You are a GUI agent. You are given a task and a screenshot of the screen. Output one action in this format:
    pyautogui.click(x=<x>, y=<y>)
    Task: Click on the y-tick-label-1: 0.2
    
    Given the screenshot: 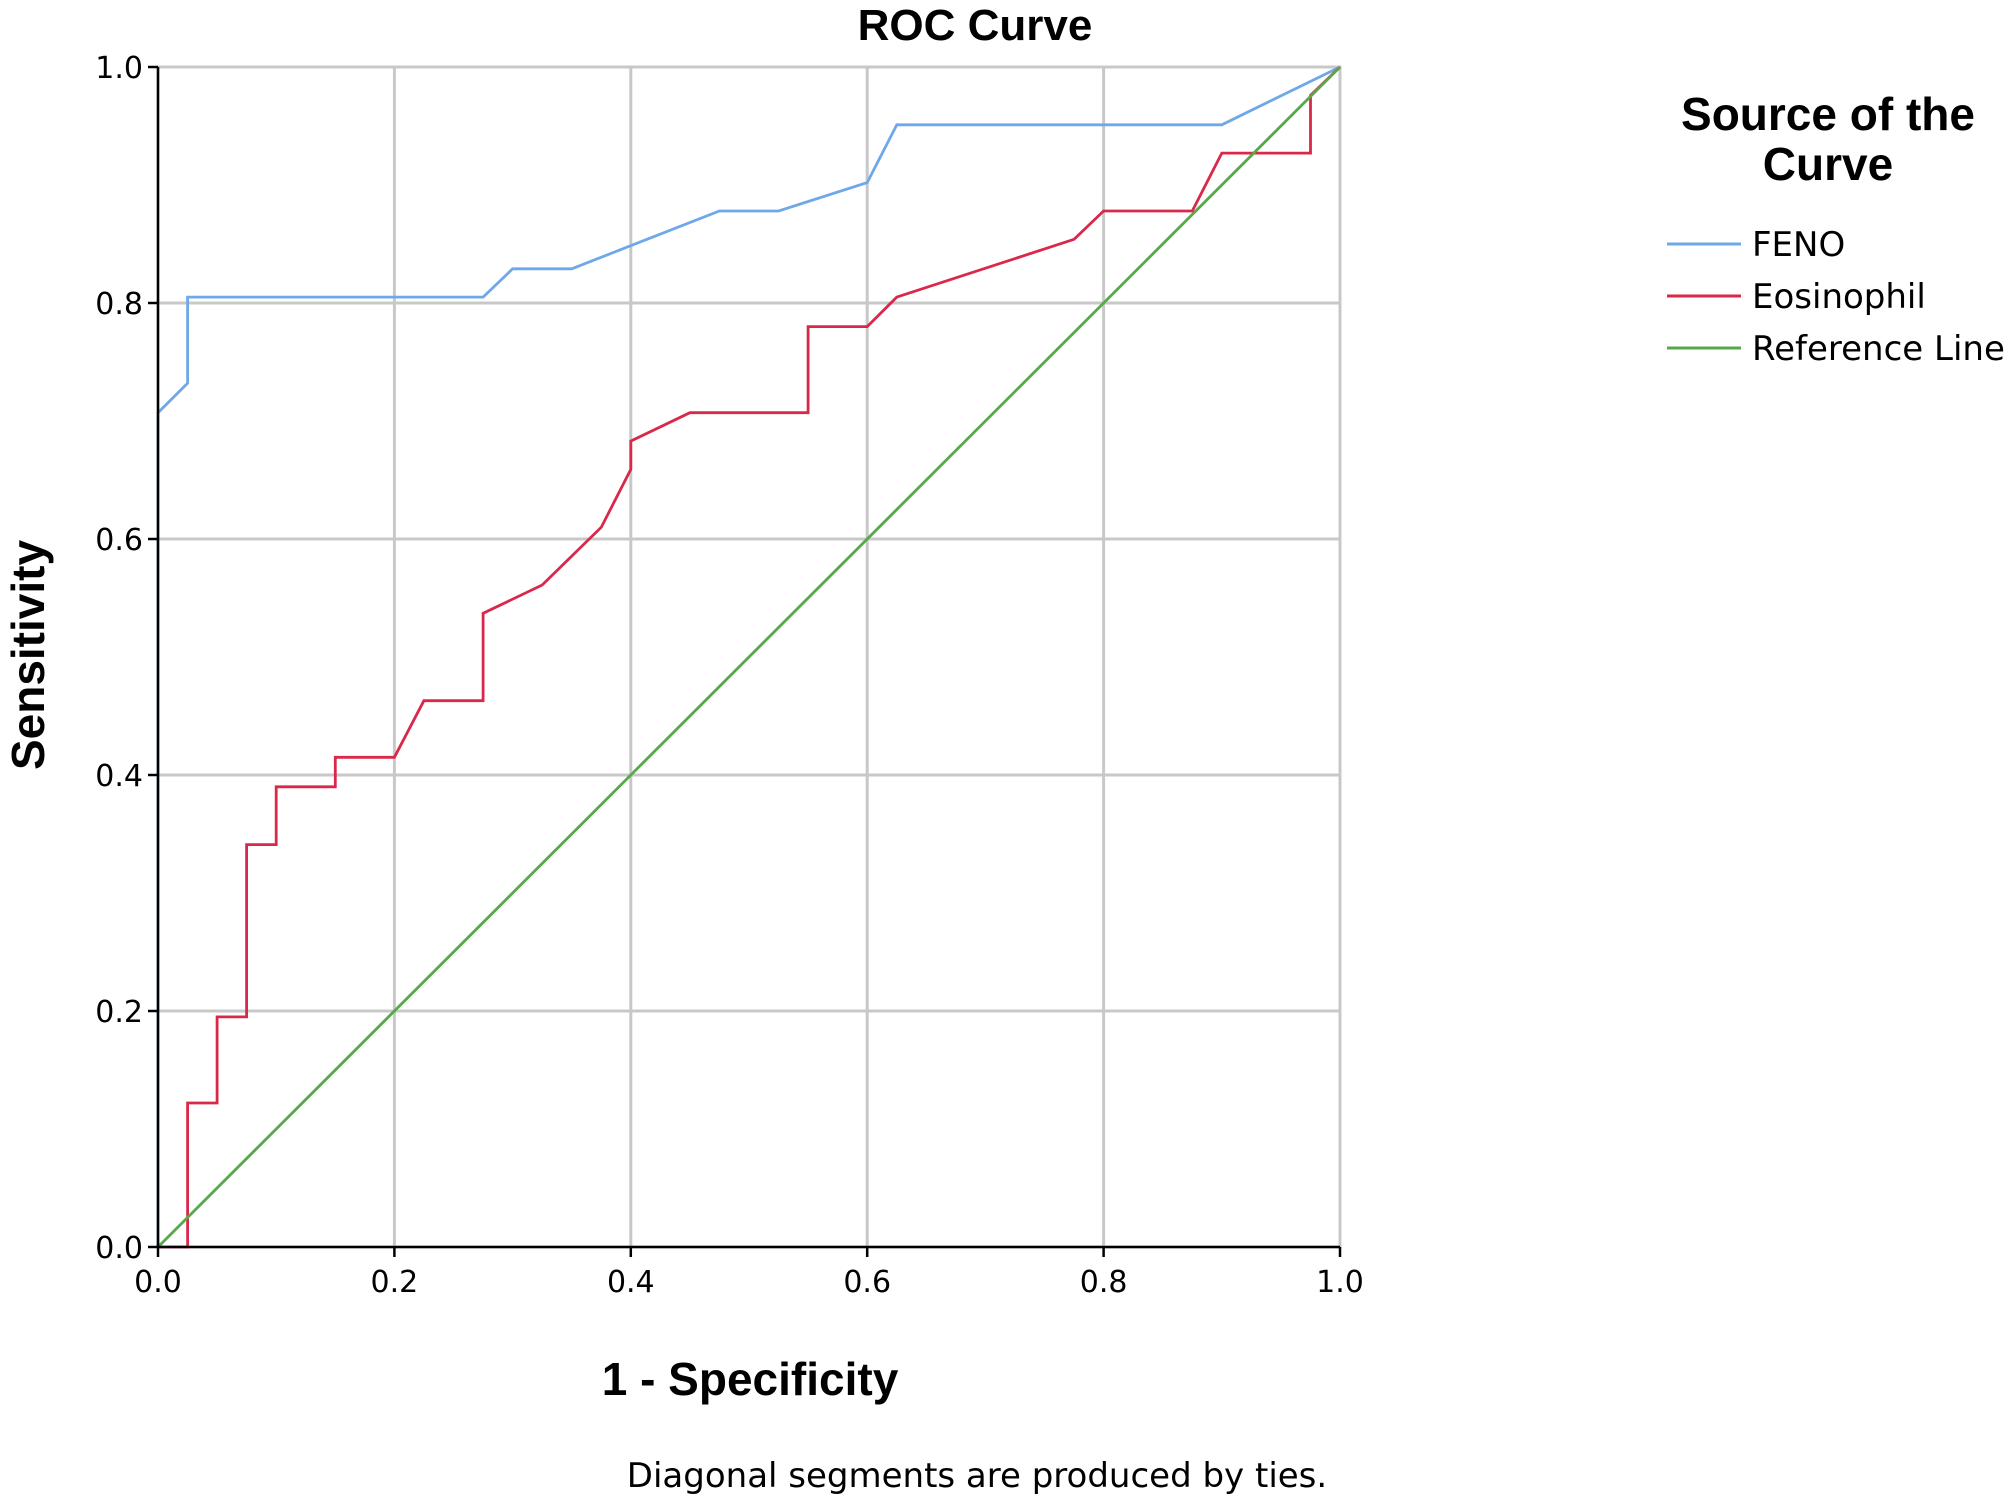 What is the action you would take?
    pyautogui.click(x=119, y=1012)
    